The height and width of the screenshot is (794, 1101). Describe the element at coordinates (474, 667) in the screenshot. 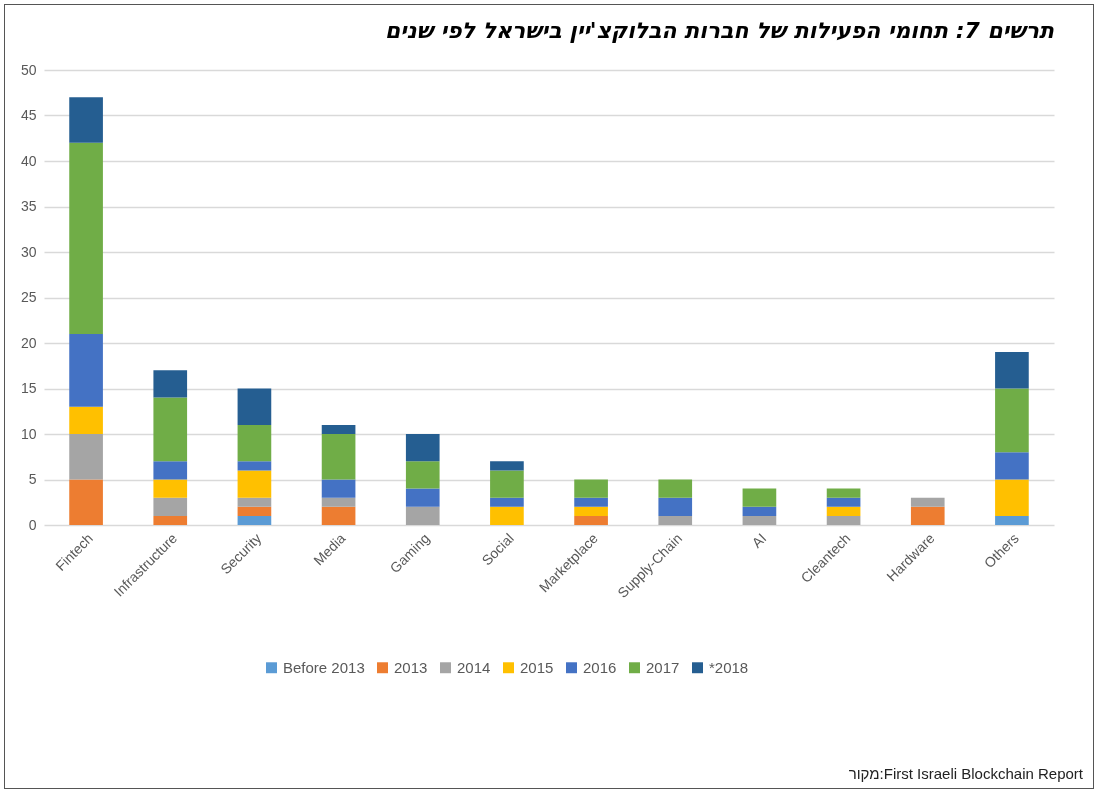

I see `legend-label: 2014` at that location.